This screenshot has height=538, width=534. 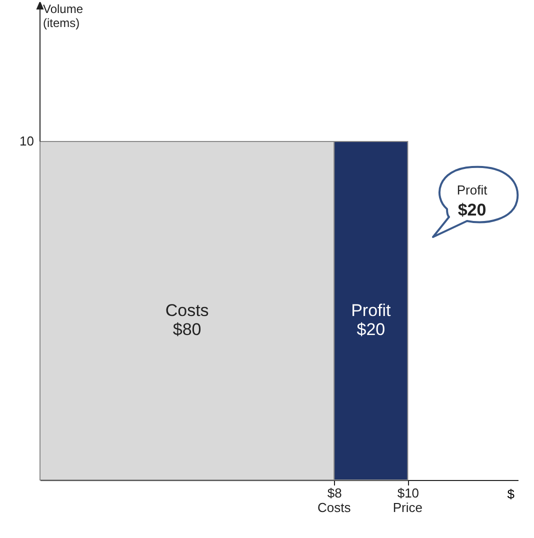 What do you see at coordinates (187, 319) in the screenshot?
I see `annotation: Costs $80` at bounding box center [187, 319].